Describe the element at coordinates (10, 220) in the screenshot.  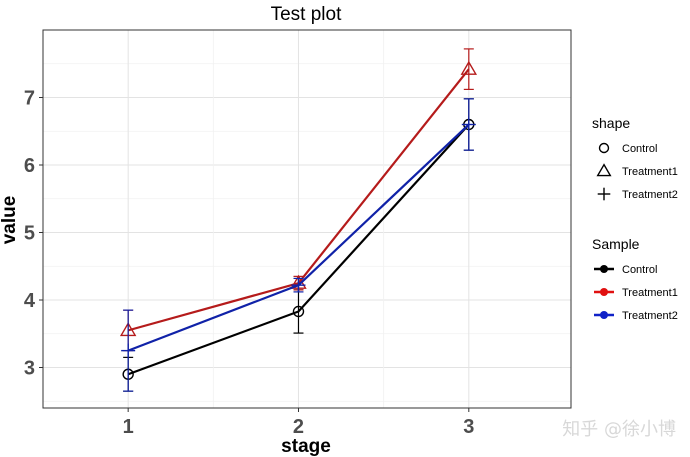
I see `y-axis-title: value` at that location.